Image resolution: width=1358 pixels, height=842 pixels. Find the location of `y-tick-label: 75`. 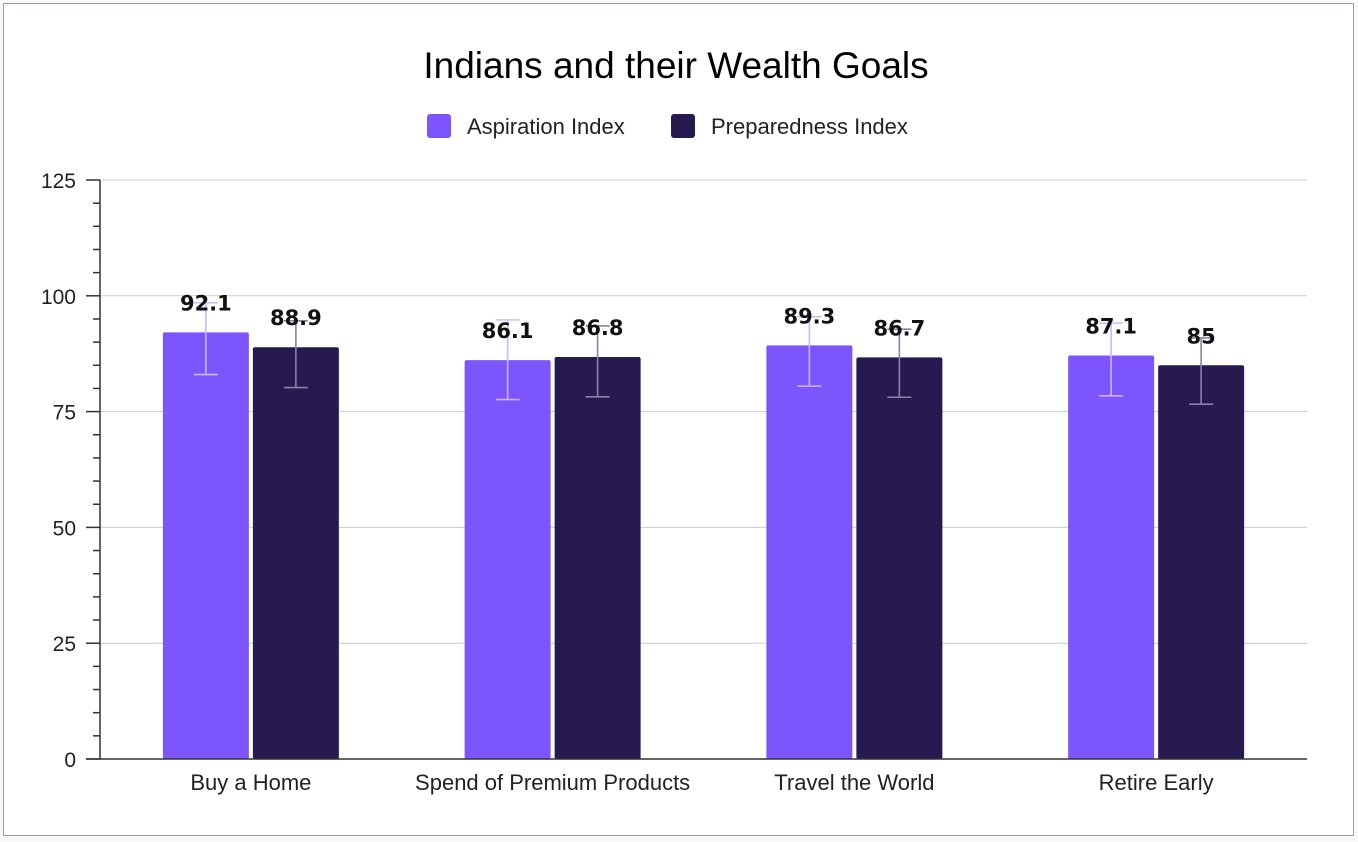

y-tick-label: 75 is located at coordinates (64, 413).